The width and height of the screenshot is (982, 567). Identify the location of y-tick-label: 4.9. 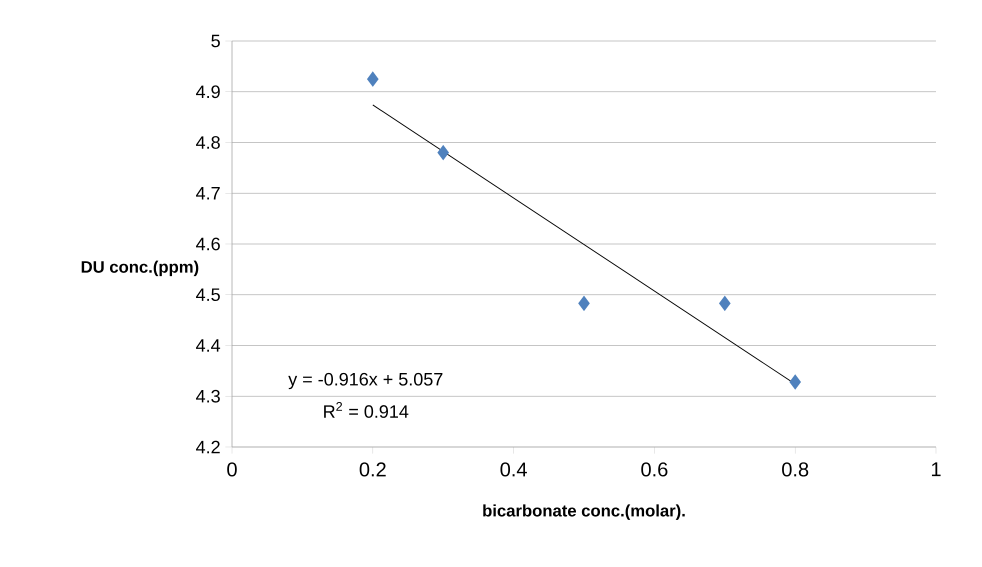
(208, 91).